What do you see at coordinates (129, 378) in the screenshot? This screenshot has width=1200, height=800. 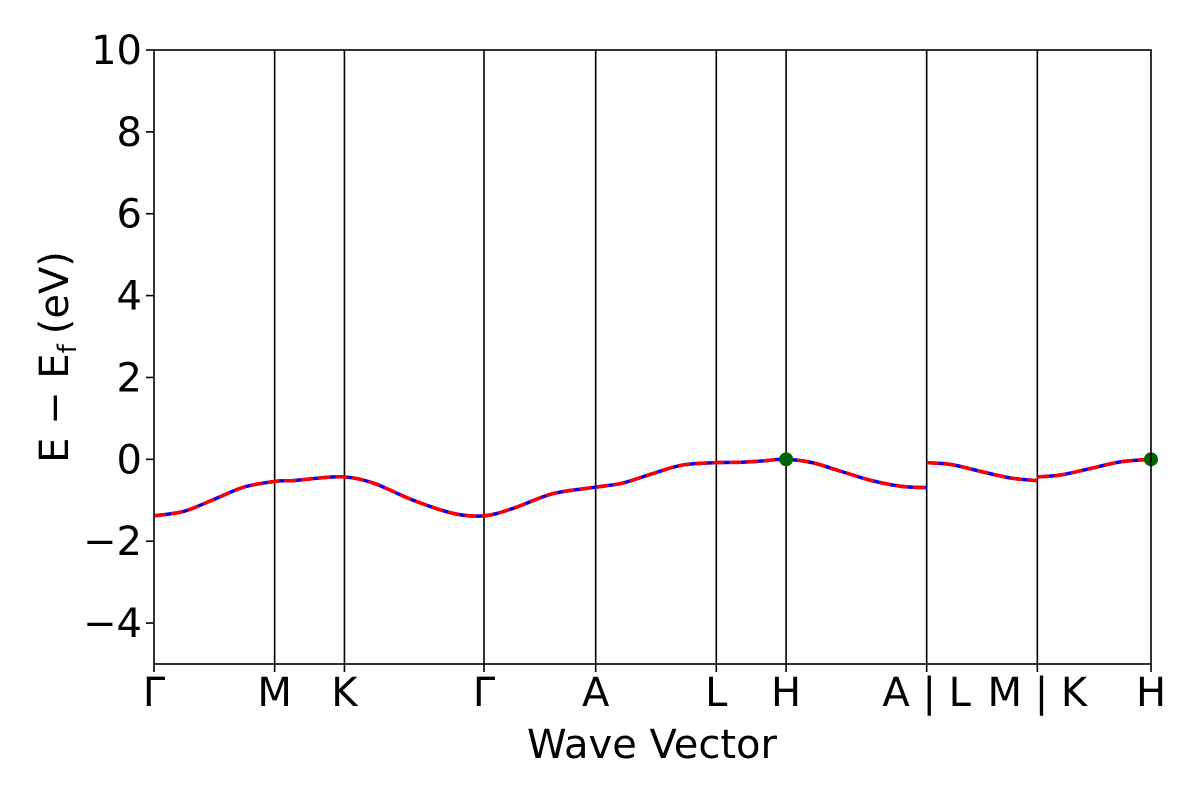 I see `y-tick-label: 2` at bounding box center [129, 378].